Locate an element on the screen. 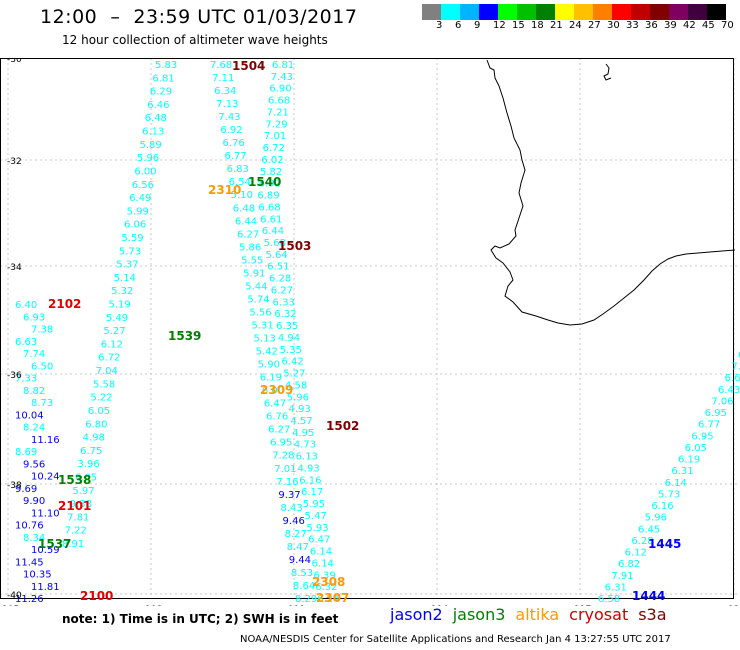 This screenshot has height=650, width=740. wave-height-value: 6.47 is located at coordinates (319, 540).